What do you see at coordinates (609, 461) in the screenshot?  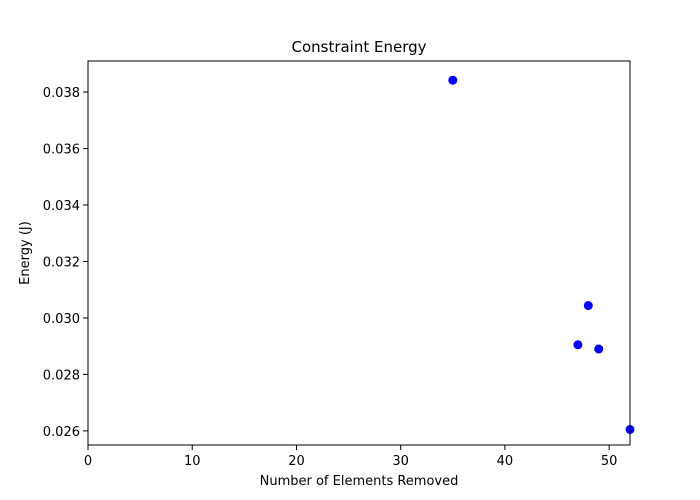 I see `x-tick-label: 50` at bounding box center [609, 461].